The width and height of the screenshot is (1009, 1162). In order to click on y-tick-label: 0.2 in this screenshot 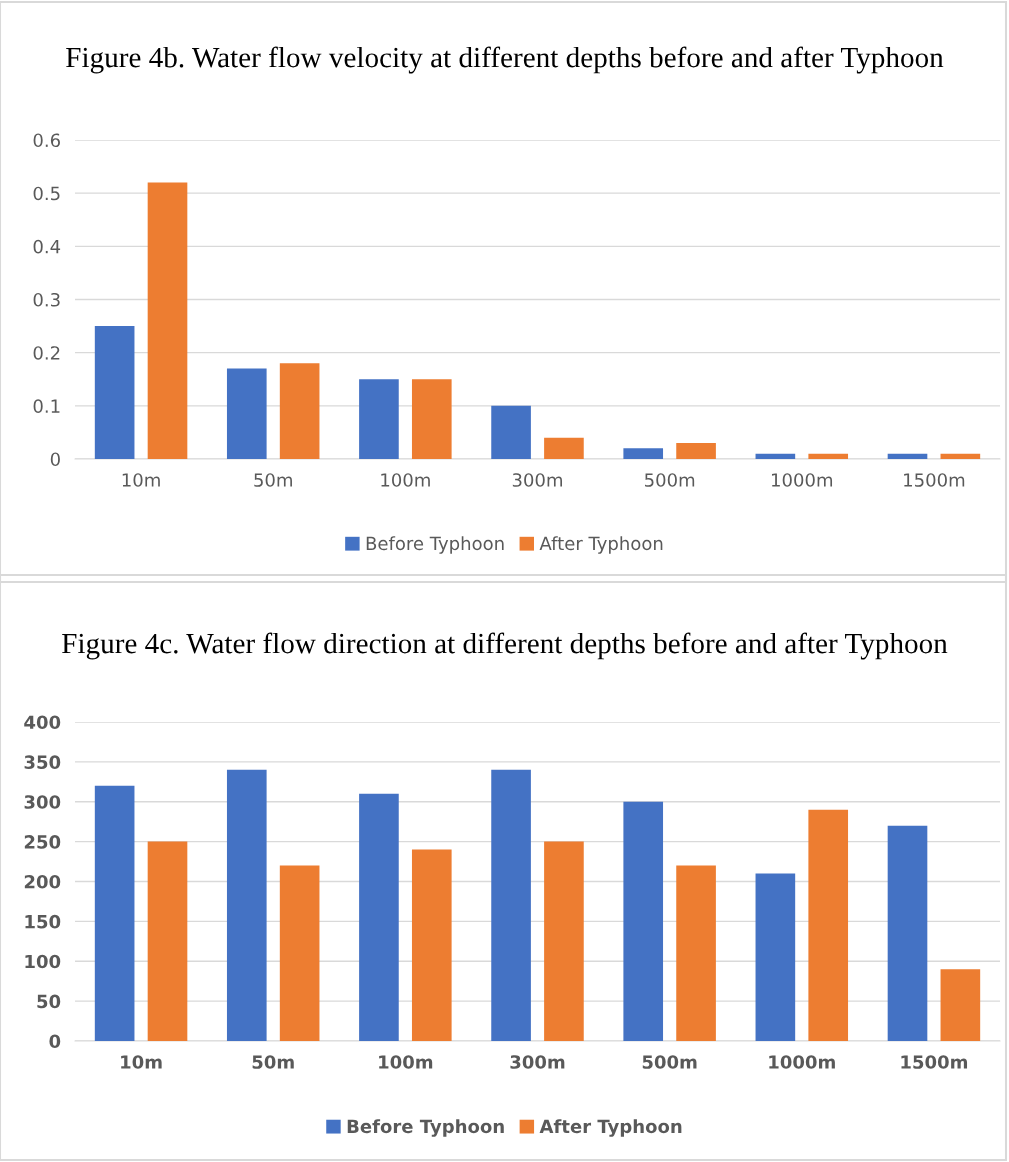, I will do `click(46, 353)`.